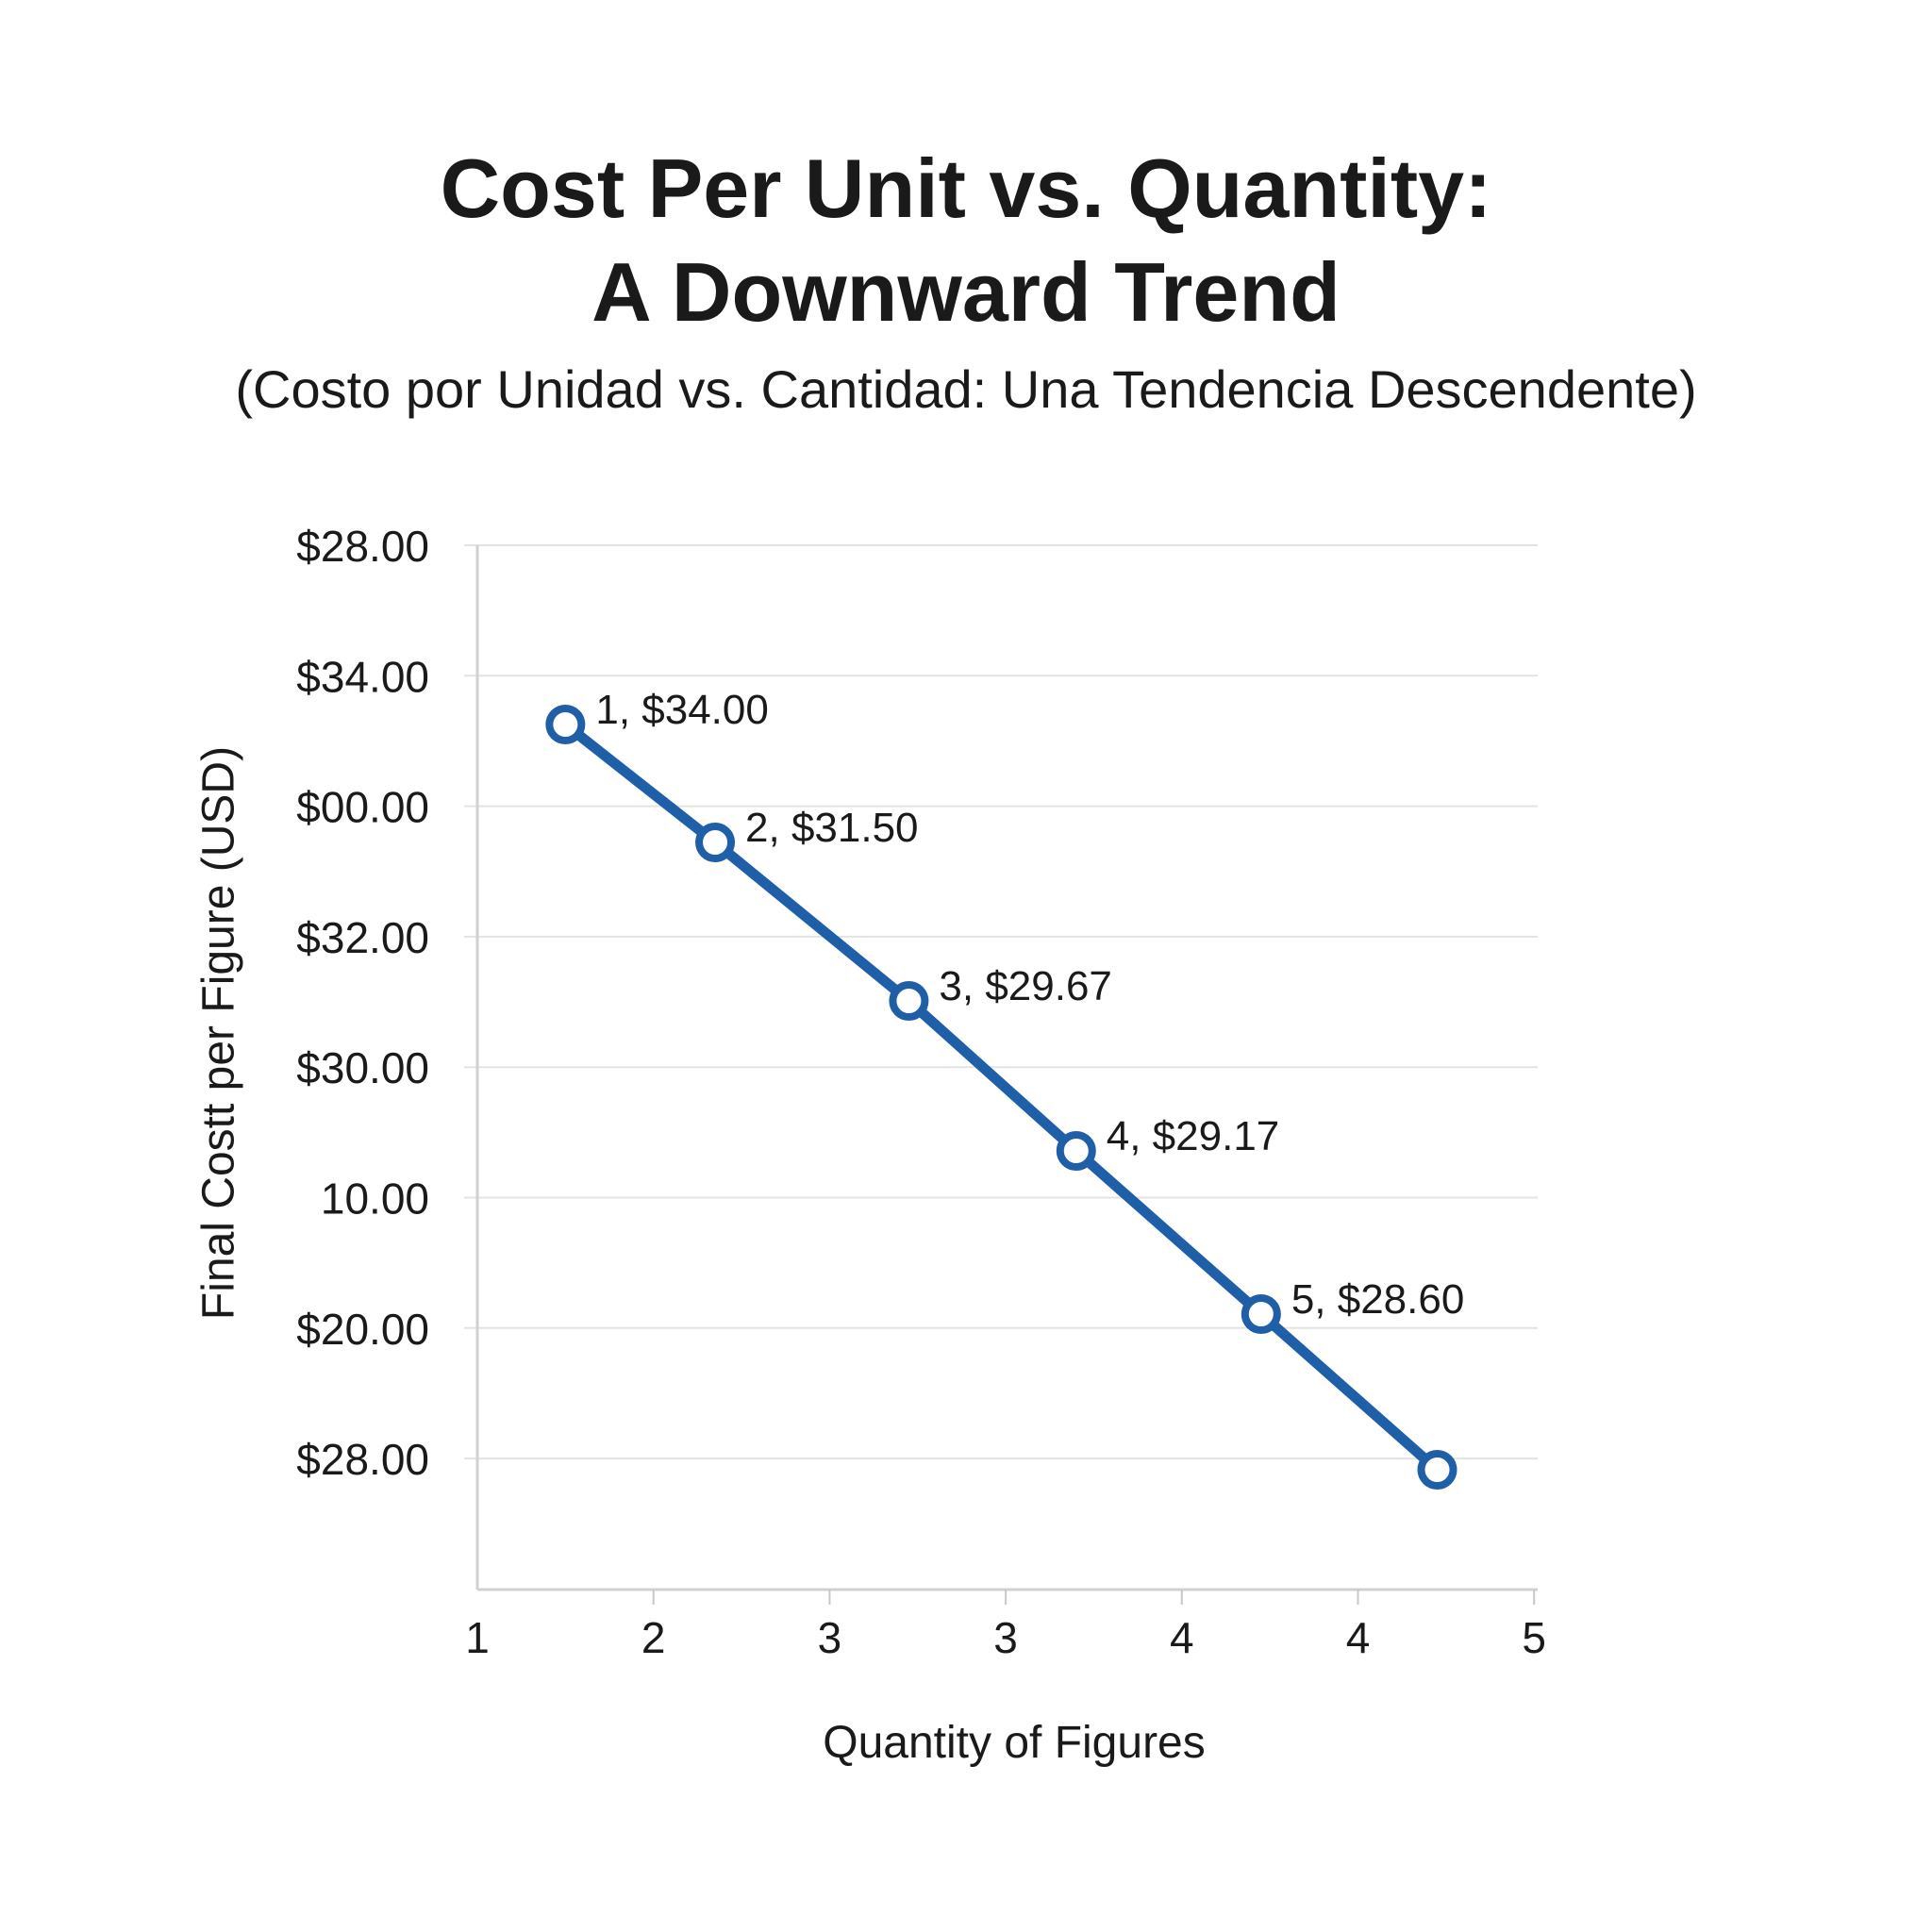 The height and width of the screenshot is (1932, 1932). Describe the element at coordinates (1015, 1743) in the screenshot. I see `x-axis-label: Quantity of Figures` at that location.